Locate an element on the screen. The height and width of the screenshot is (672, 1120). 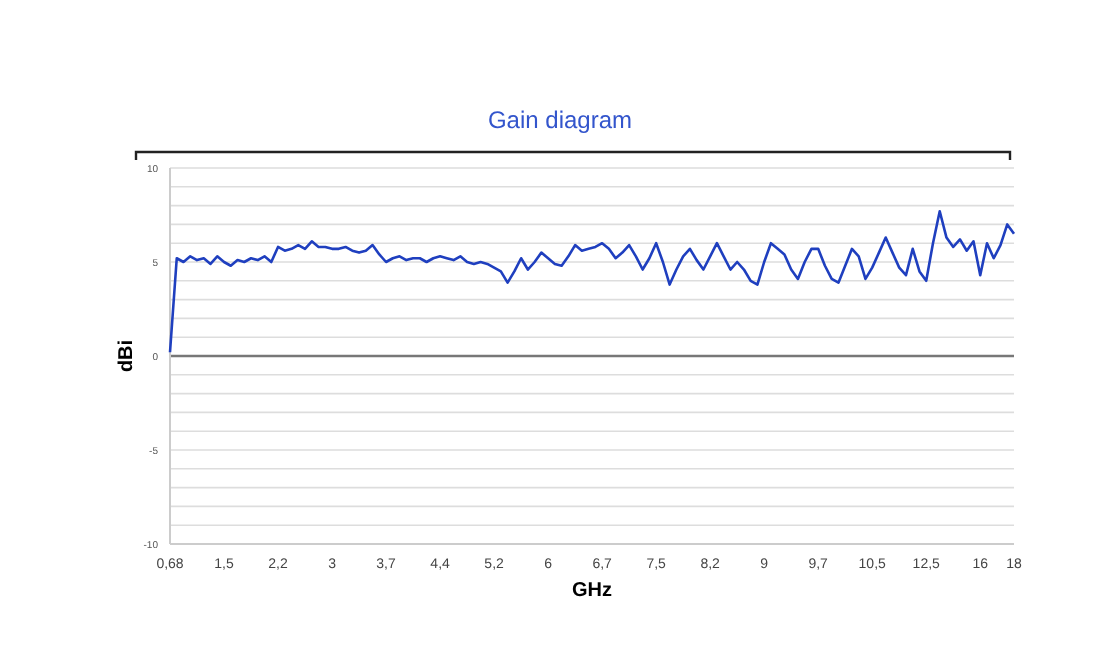
chart-title: Gain diagram is located at coordinates (560, 120).